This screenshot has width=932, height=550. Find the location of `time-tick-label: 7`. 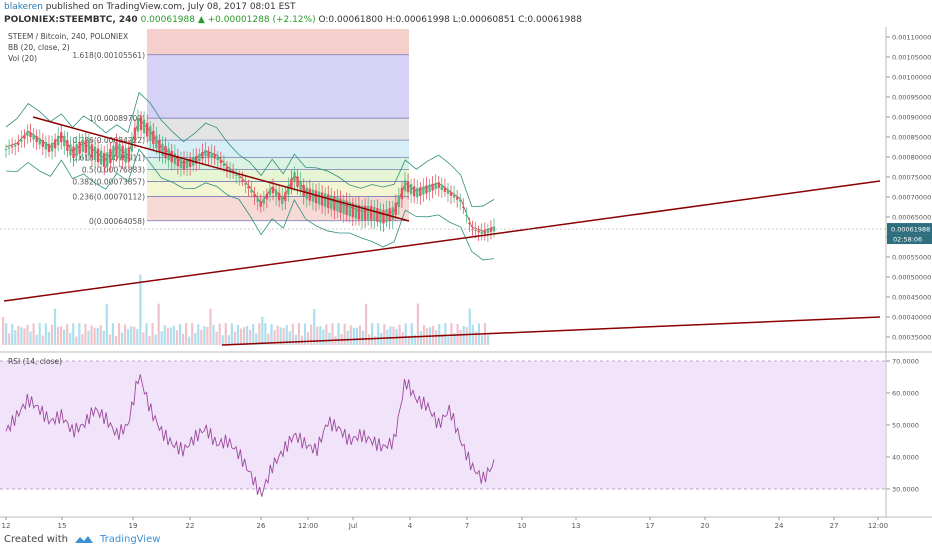

time-tick-label: 7 is located at coordinates (467, 526).